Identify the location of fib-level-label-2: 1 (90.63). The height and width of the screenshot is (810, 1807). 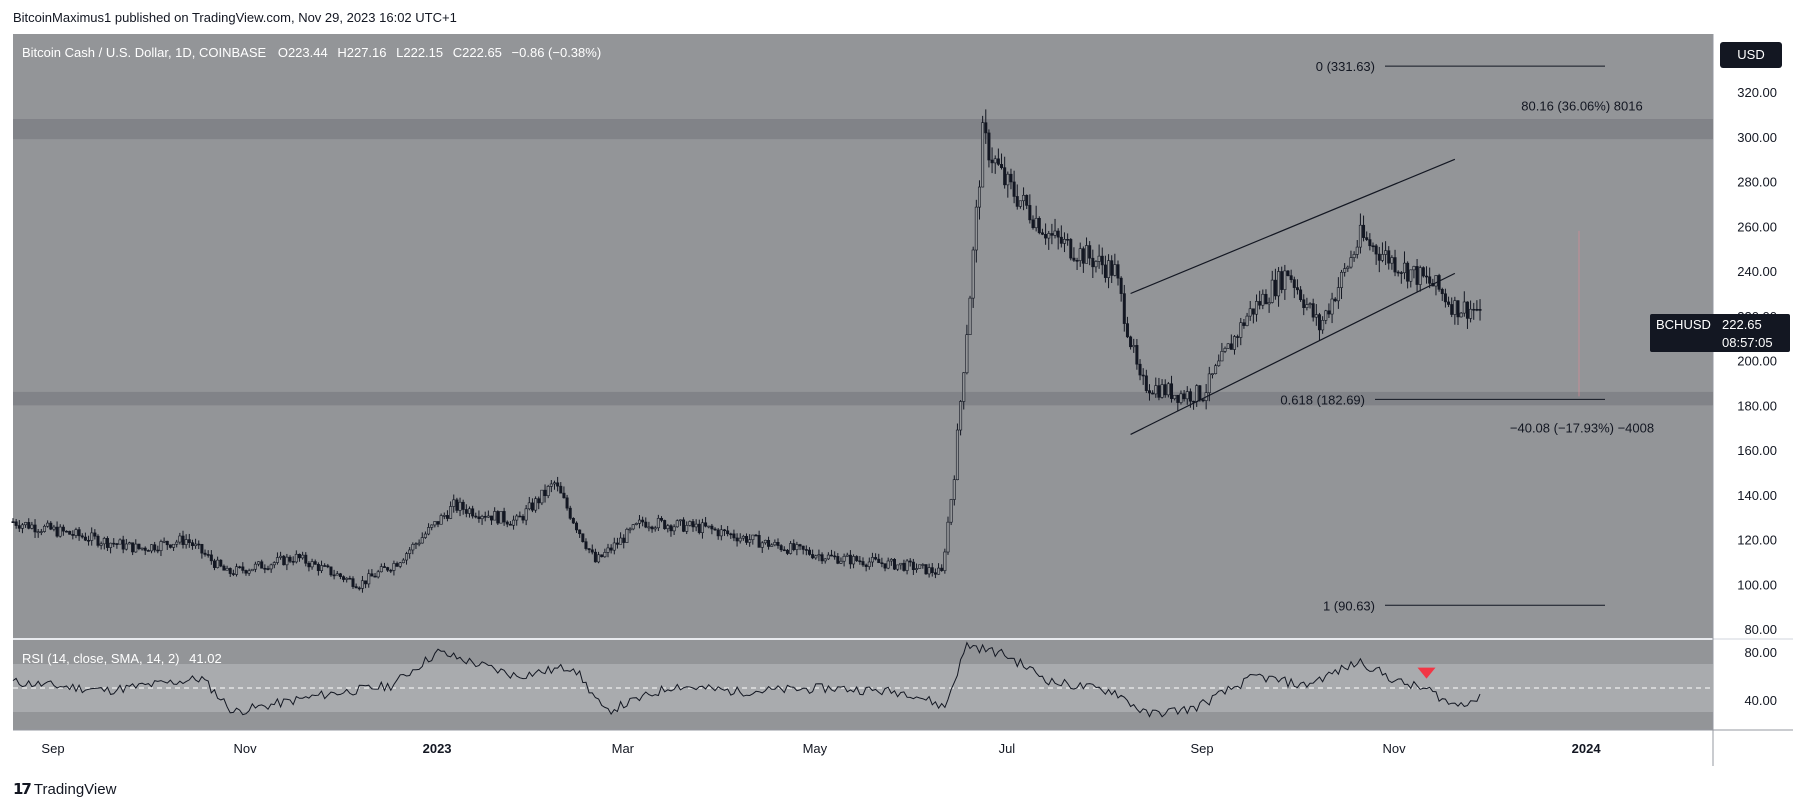
(1349, 605).